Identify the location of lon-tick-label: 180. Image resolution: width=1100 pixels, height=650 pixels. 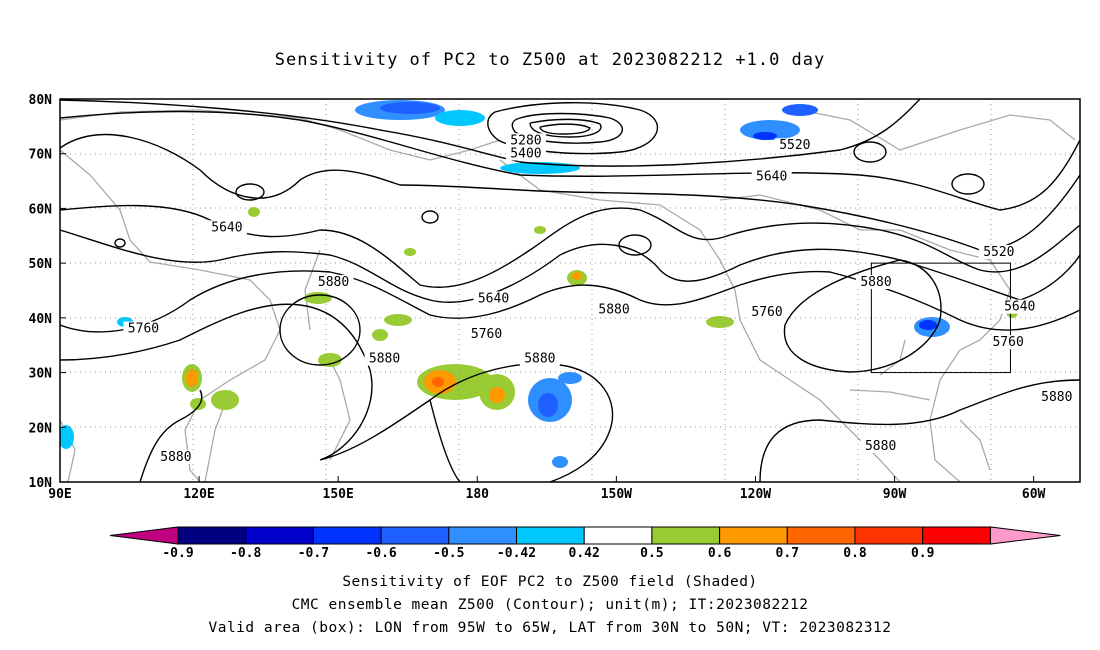
(478, 494).